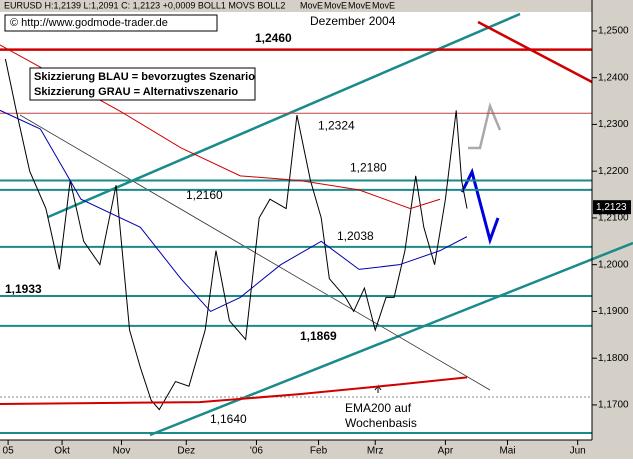 The height and width of the screenshot is (464, 633). Describe the element at coordinates (296, 6) in the screenshot. I see `header-bar` at that location.